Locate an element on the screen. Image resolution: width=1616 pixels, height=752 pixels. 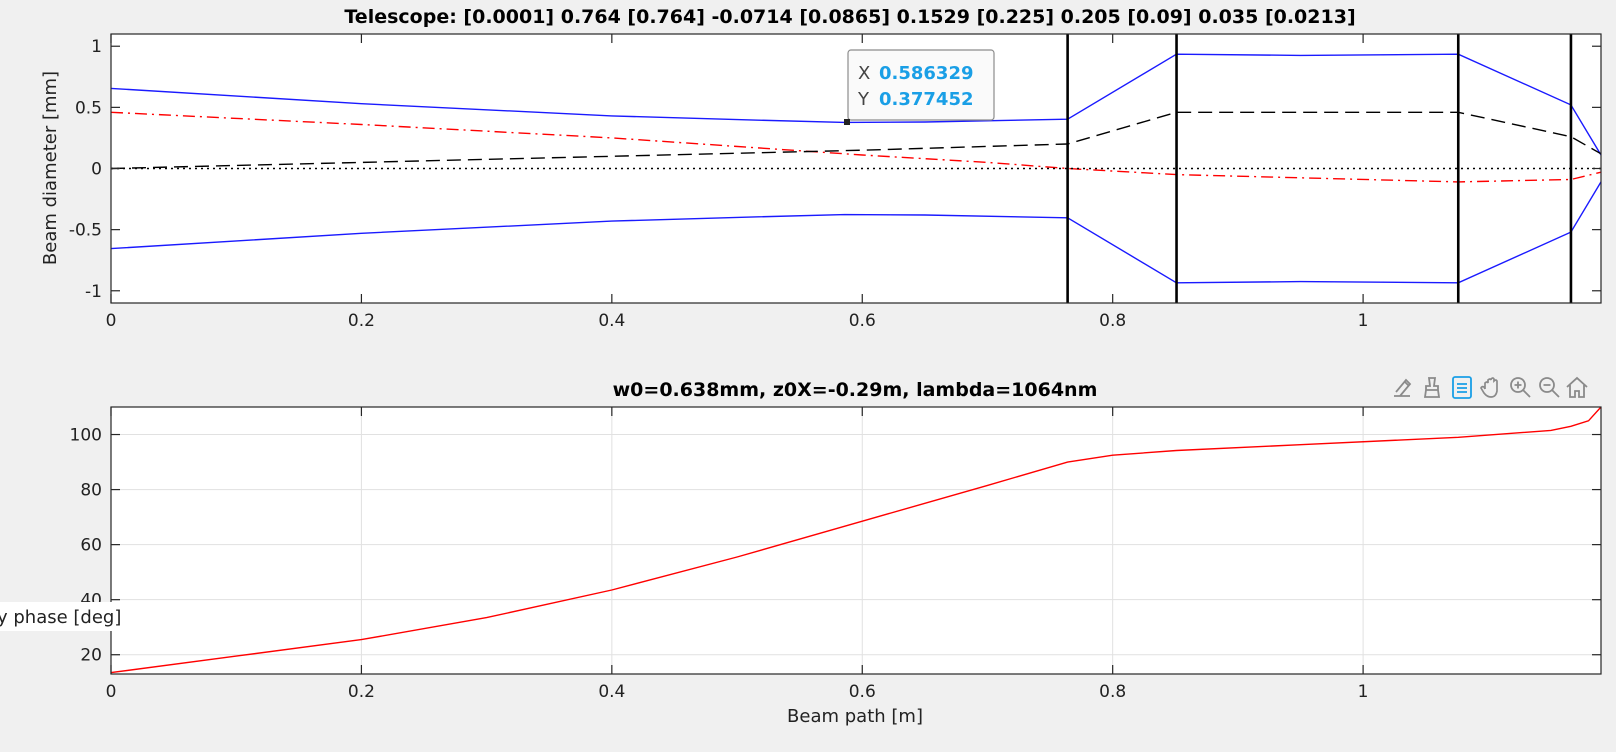
y-tick-label: -0.5 is located at coordinates (85, 231).